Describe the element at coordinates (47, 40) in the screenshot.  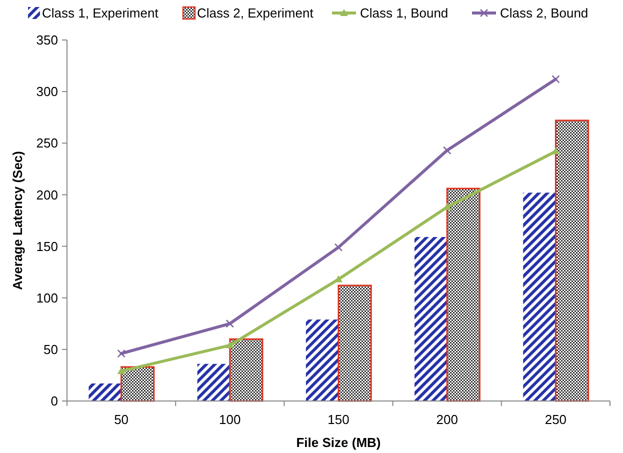
I see `y-tick-label: 350` at that location.